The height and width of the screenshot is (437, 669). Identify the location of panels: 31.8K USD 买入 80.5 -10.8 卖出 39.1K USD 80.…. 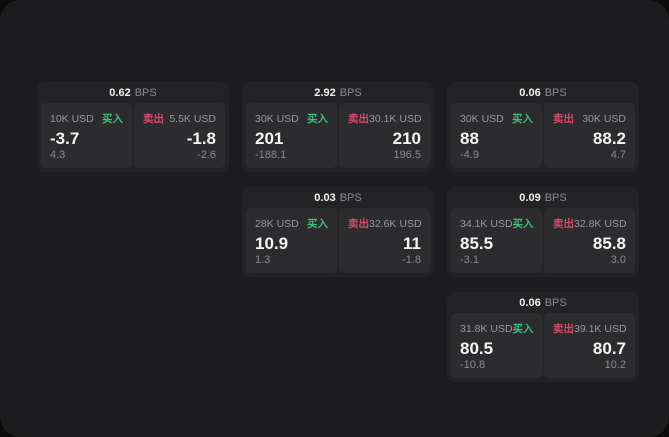
(543, 347).